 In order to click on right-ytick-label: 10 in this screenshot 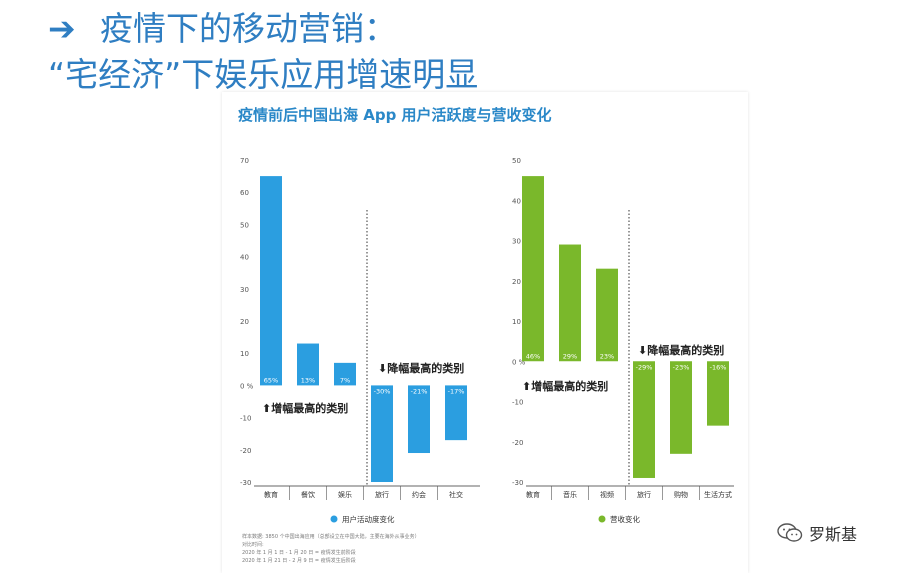, I will do `click(516, 322)`.